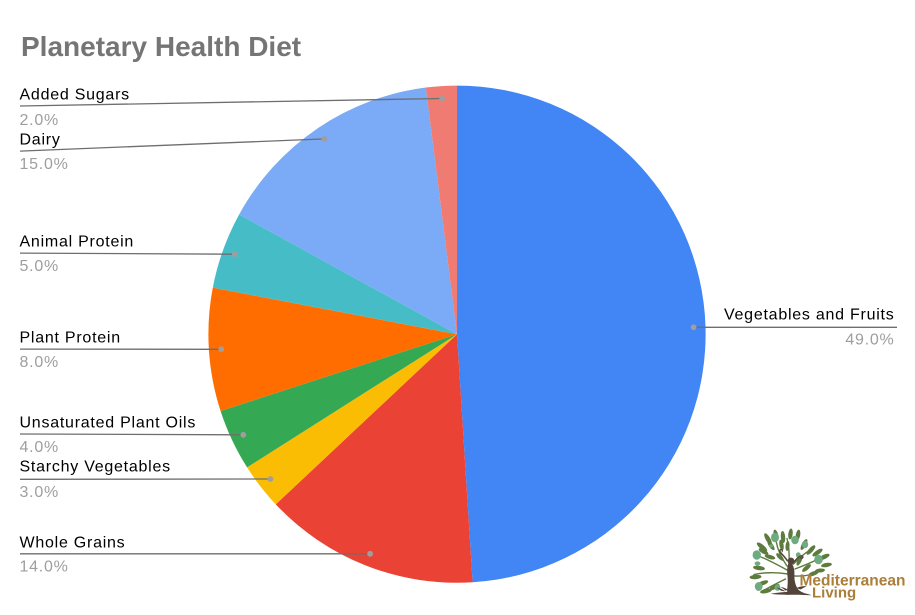 The width and height of the screenshot is (915, 615). Describe the element at coordinates (161, 46) in the screenshot. I see `svg-text: Planetary Health Diet` at that location.